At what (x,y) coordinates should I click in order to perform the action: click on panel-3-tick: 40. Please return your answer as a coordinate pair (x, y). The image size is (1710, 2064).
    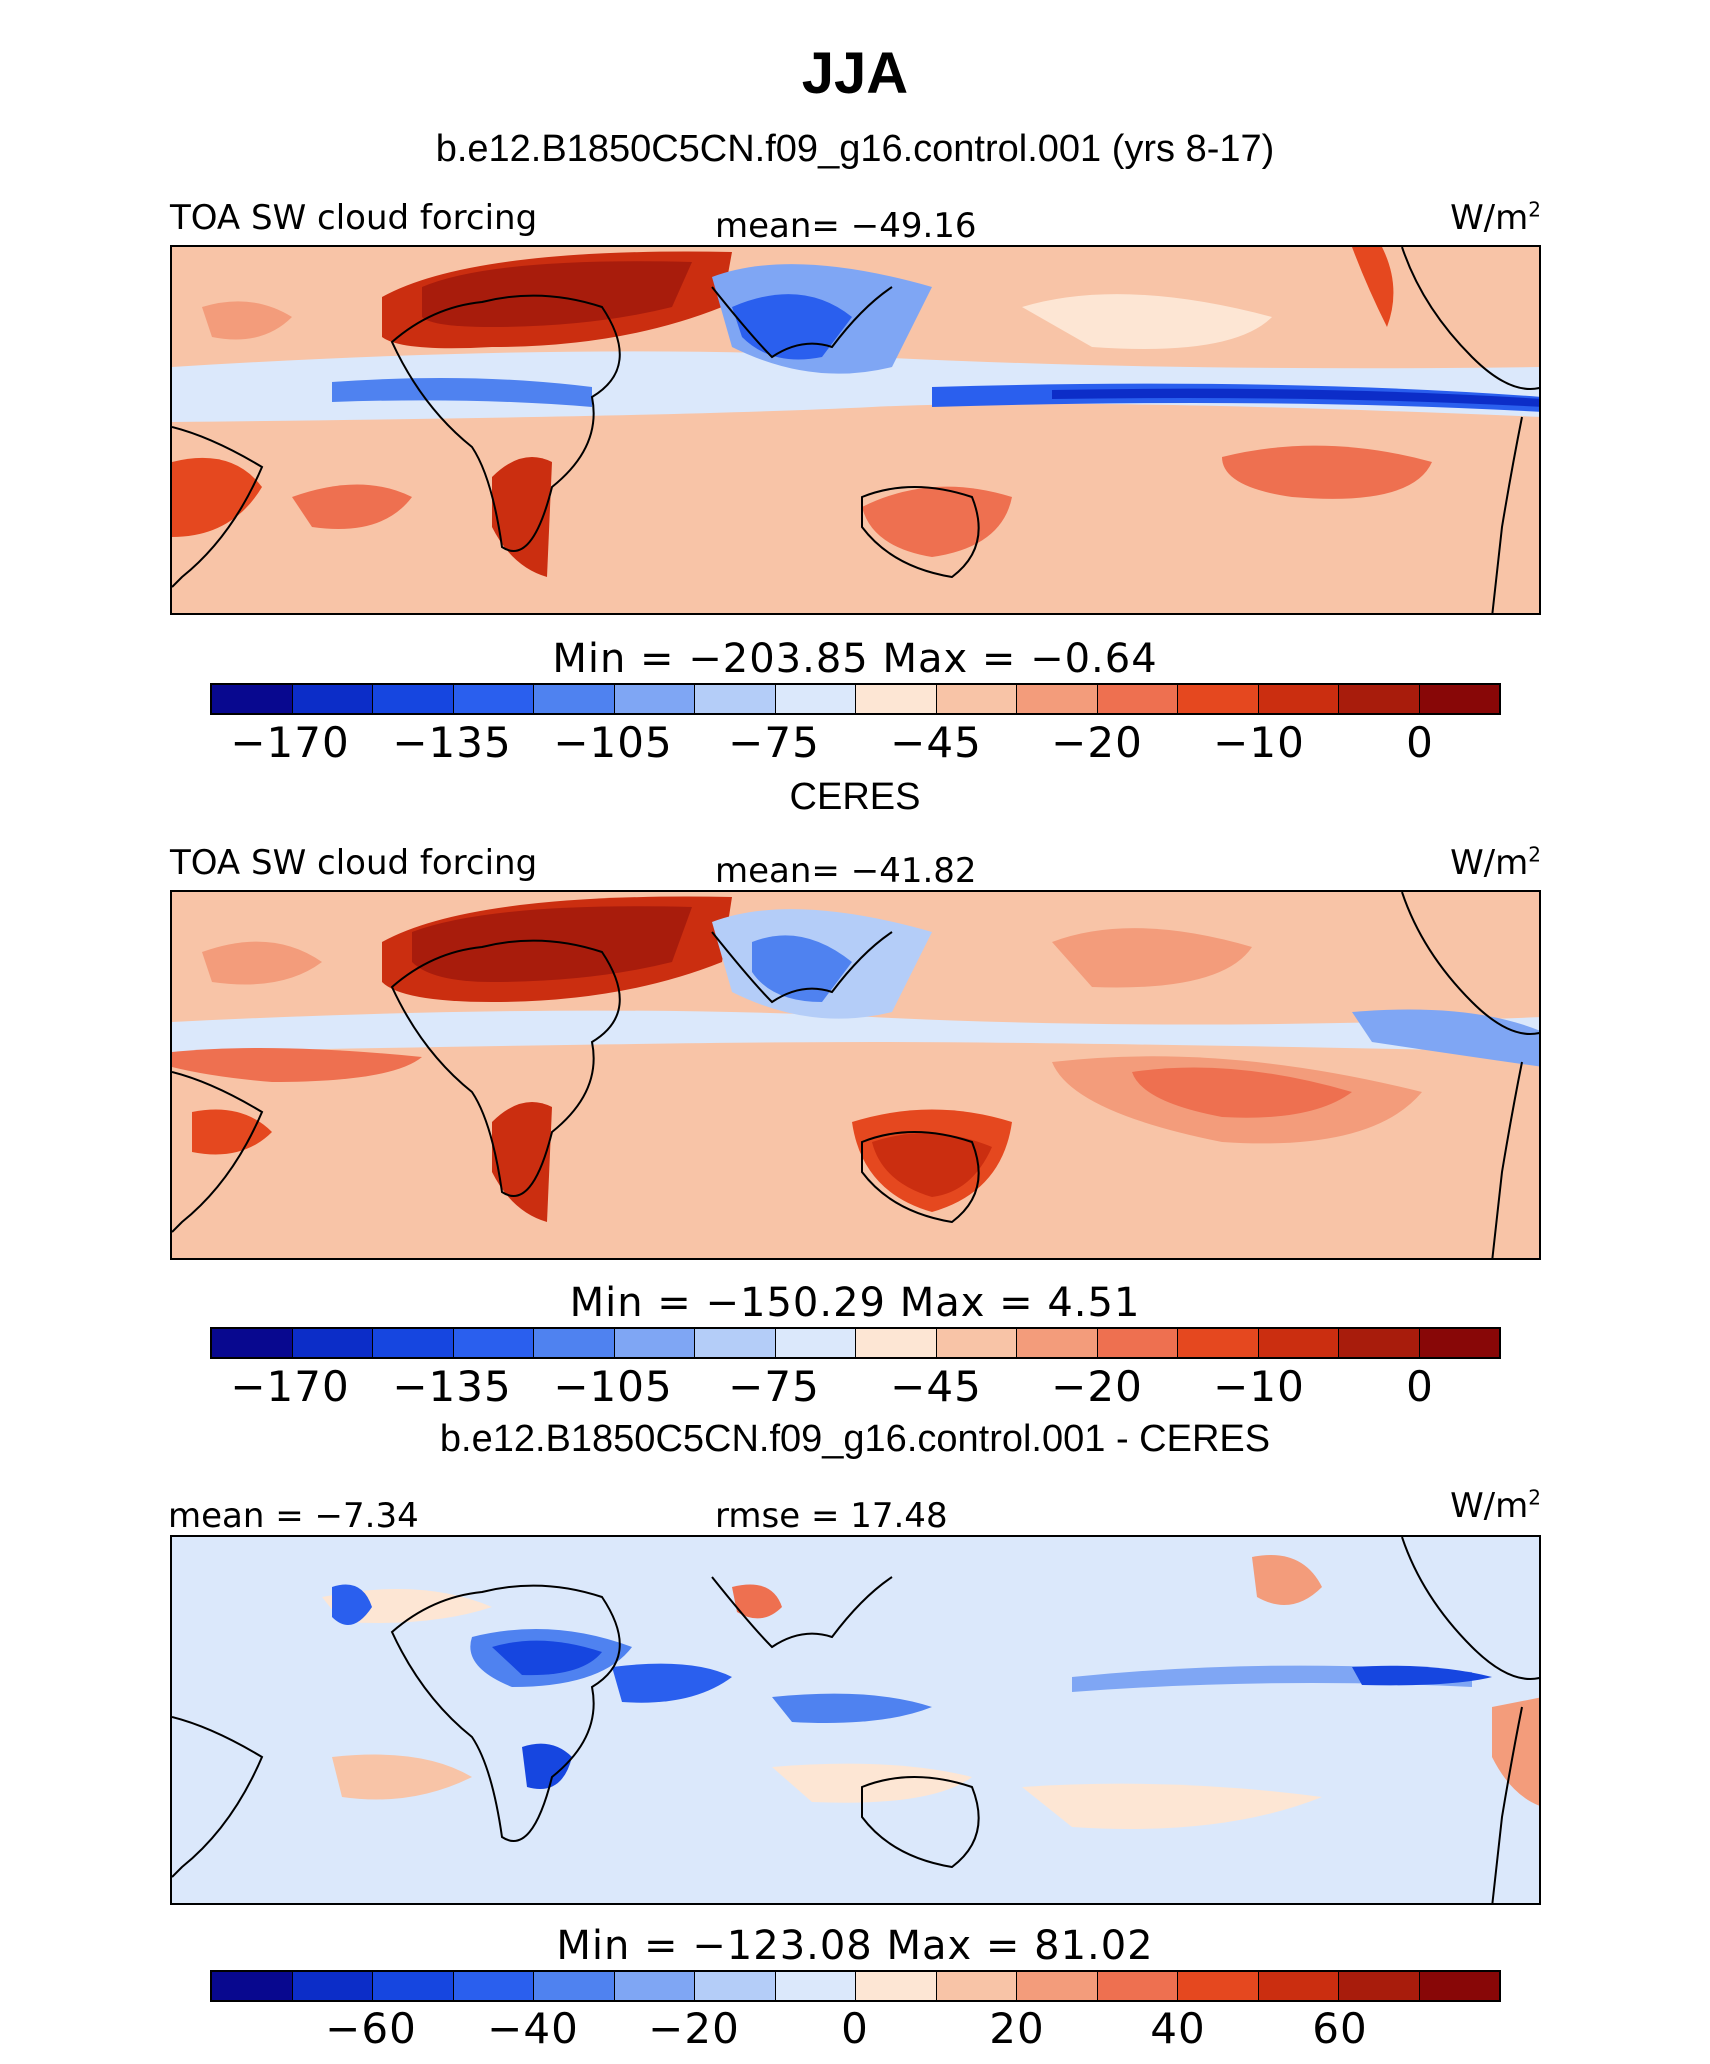
    Looking at the image, I should click on (1178, 2028).